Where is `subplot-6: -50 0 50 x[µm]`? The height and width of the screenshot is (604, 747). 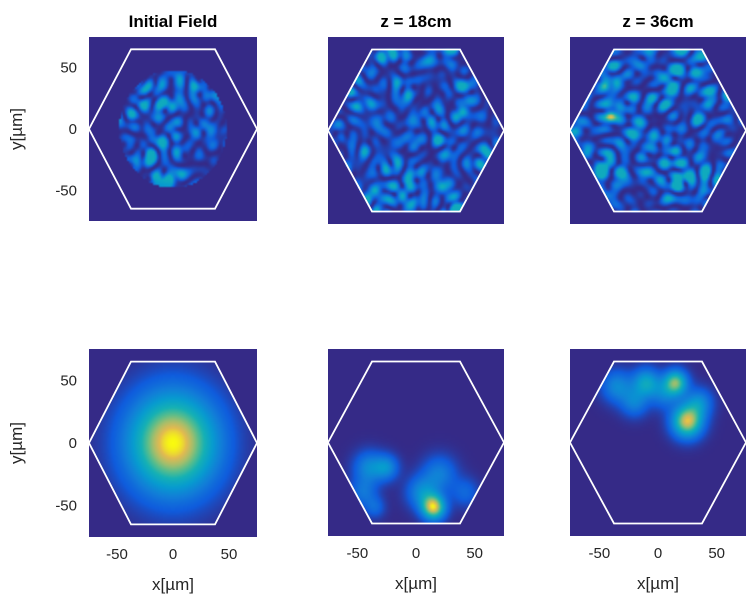 subplot-6: -50 0 50 x[µm] is located at coordinates (657, 471).